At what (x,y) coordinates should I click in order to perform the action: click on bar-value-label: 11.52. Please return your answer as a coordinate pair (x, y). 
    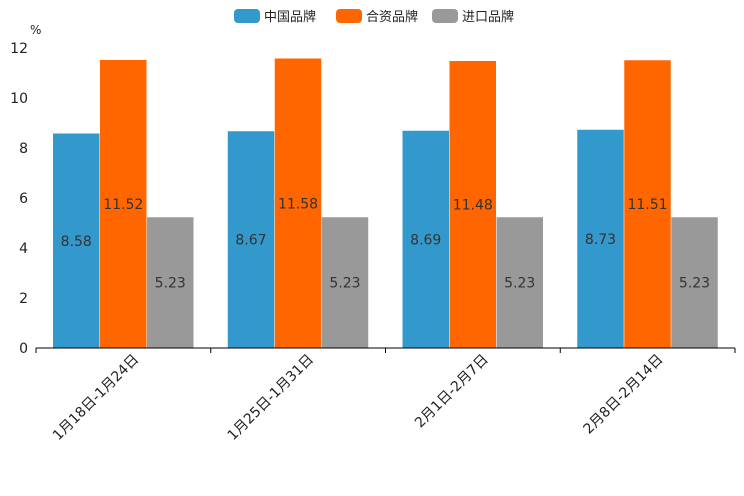
    Looking at the image, I should click on (123, 205).